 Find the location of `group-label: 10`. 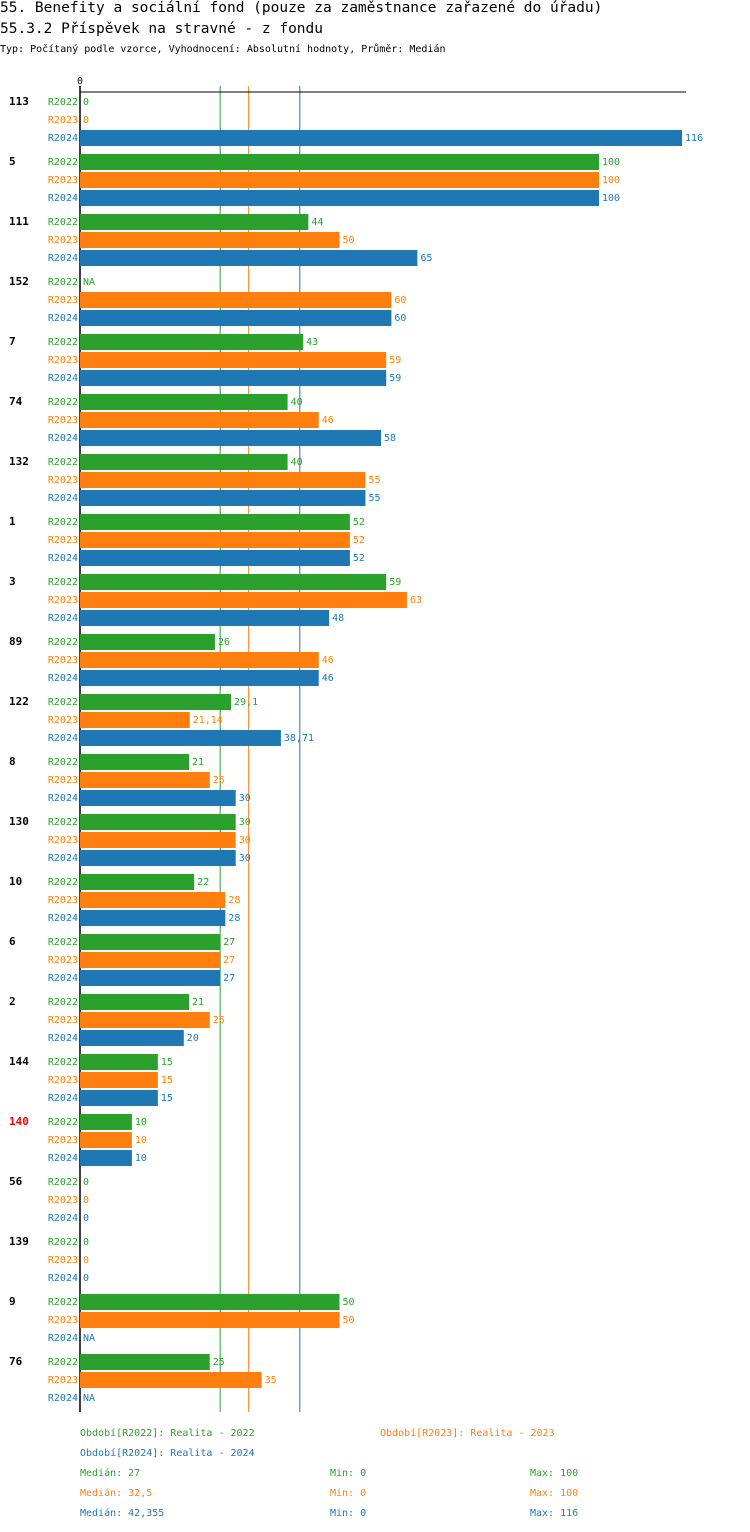

group-label: 10 is located at coordinates (15, 881).